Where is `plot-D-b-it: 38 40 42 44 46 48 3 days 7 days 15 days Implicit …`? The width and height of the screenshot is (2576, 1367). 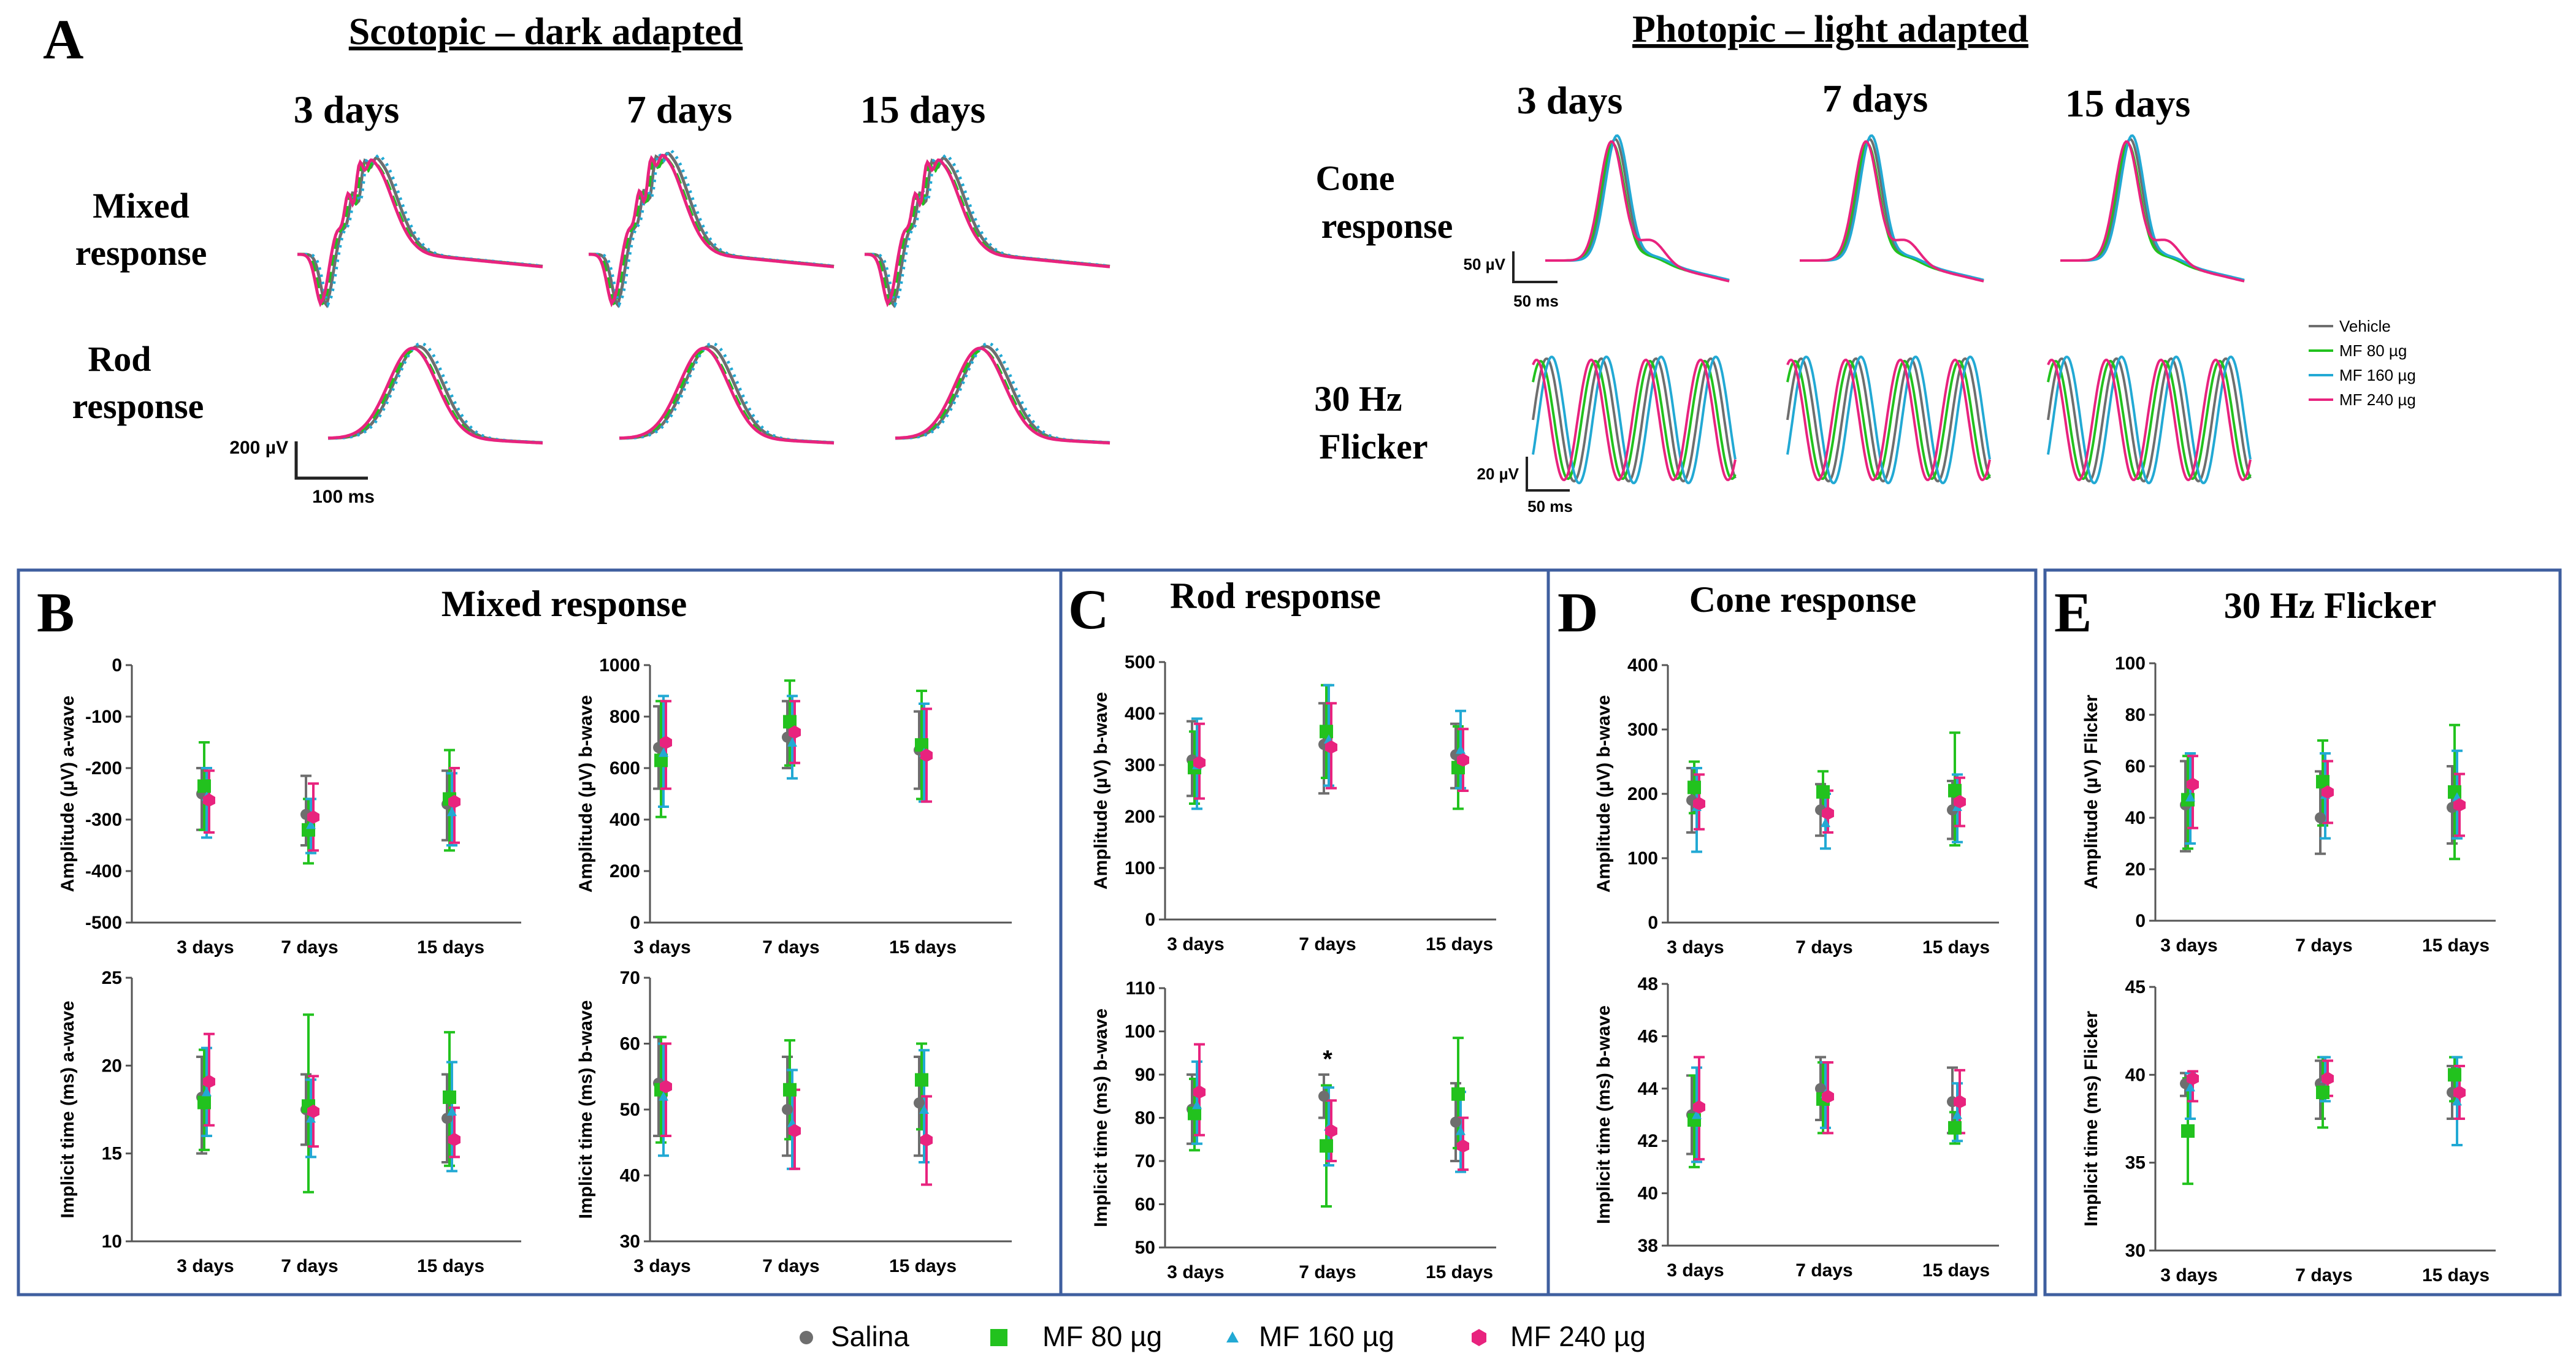
plot-D-b-it: 38 40 42 44 46 48 3 days 7 days 15 days Implicit … is located at coordinates (1796, 1127).